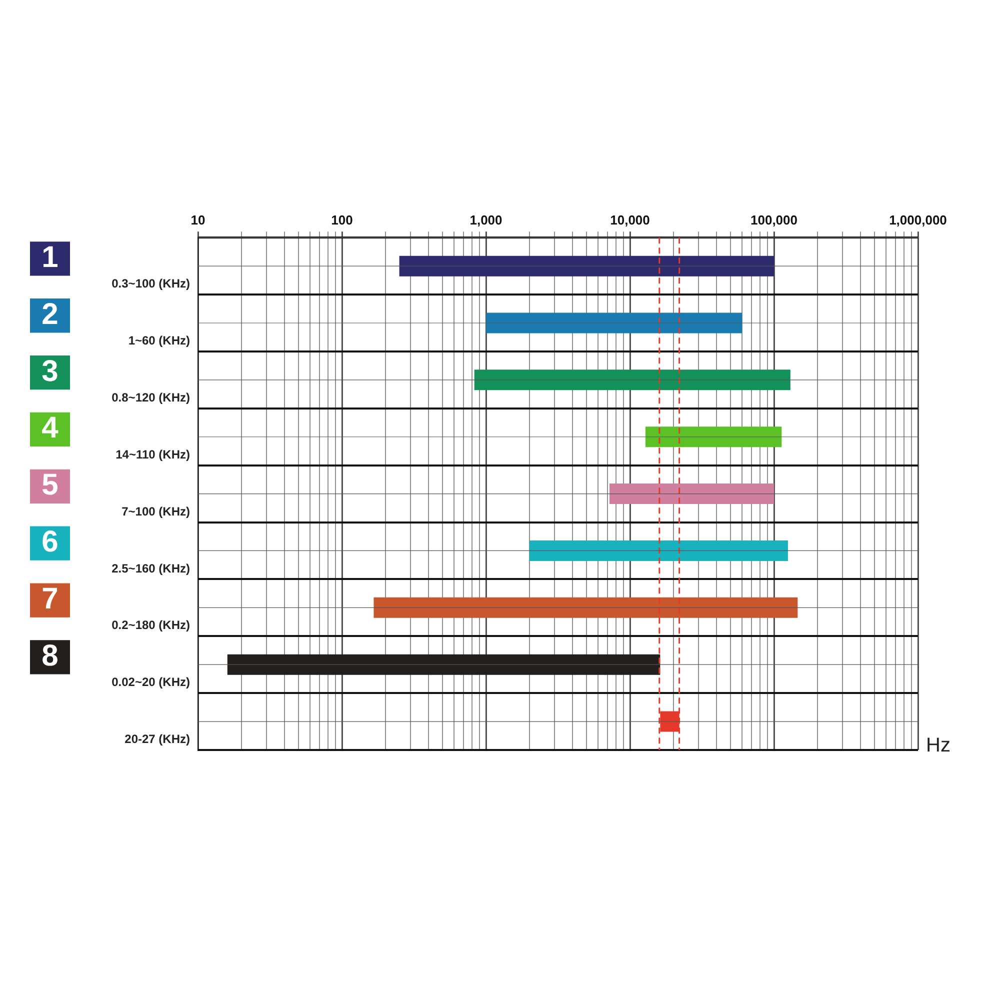 The image size is (1000, 1000). I want to click on y-tick-label: 0.3~100 (KHz), so click(151, 283).